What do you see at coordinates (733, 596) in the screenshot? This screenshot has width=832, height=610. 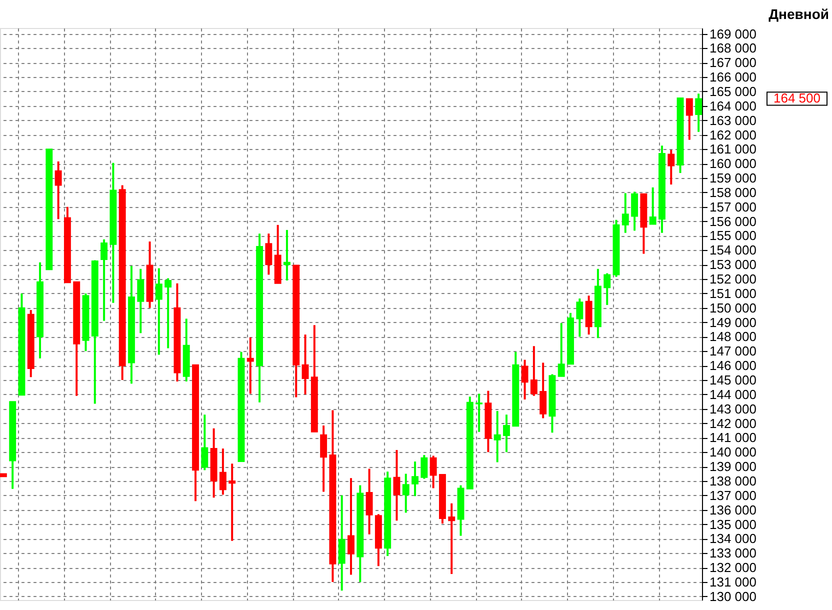 I see `y-tick-label: 130 000` at bounding box center [733, 596].